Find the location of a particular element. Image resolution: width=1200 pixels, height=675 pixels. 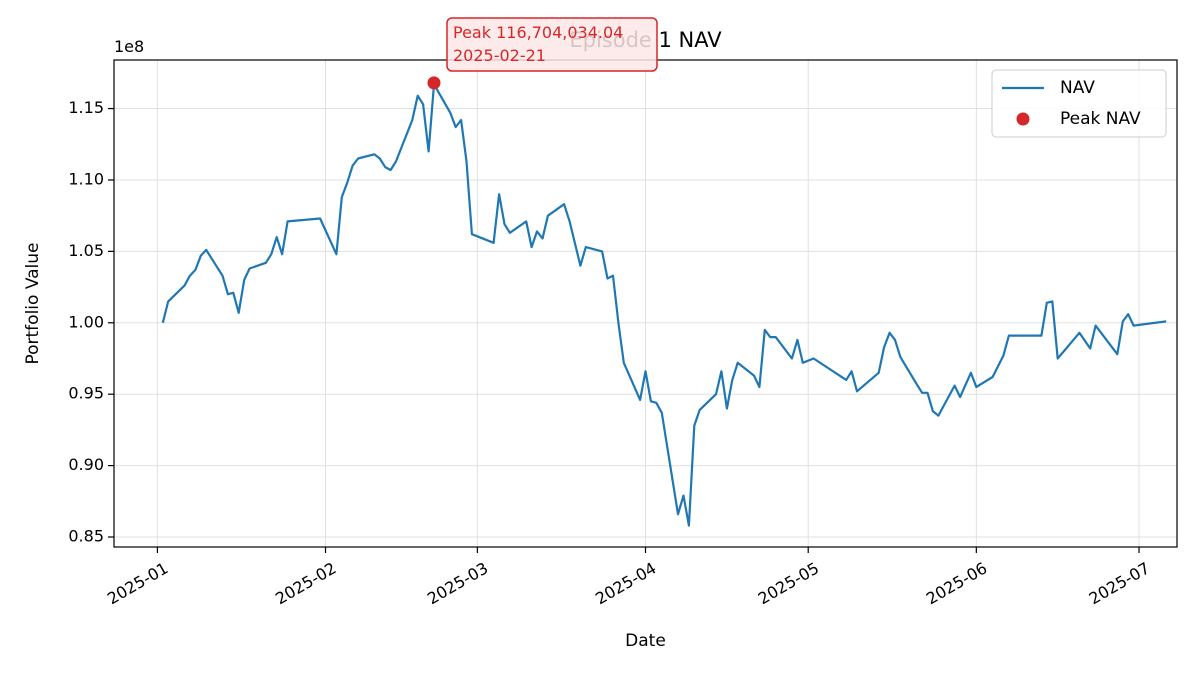

peak-annotation-box is located at coordinates (552, 44).